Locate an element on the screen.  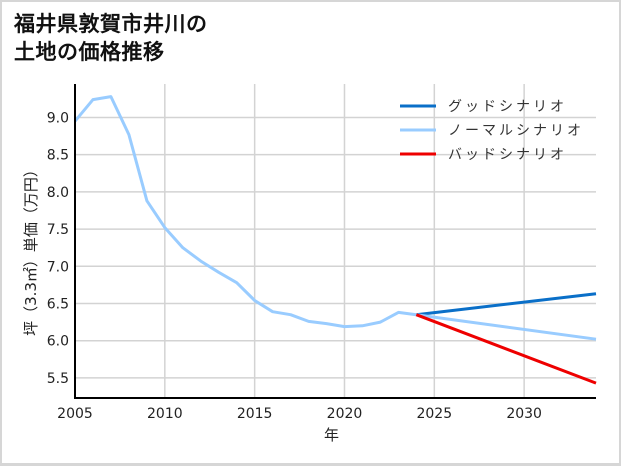
legend-label: グッドシナリオ is located at coordinates (507, 107).